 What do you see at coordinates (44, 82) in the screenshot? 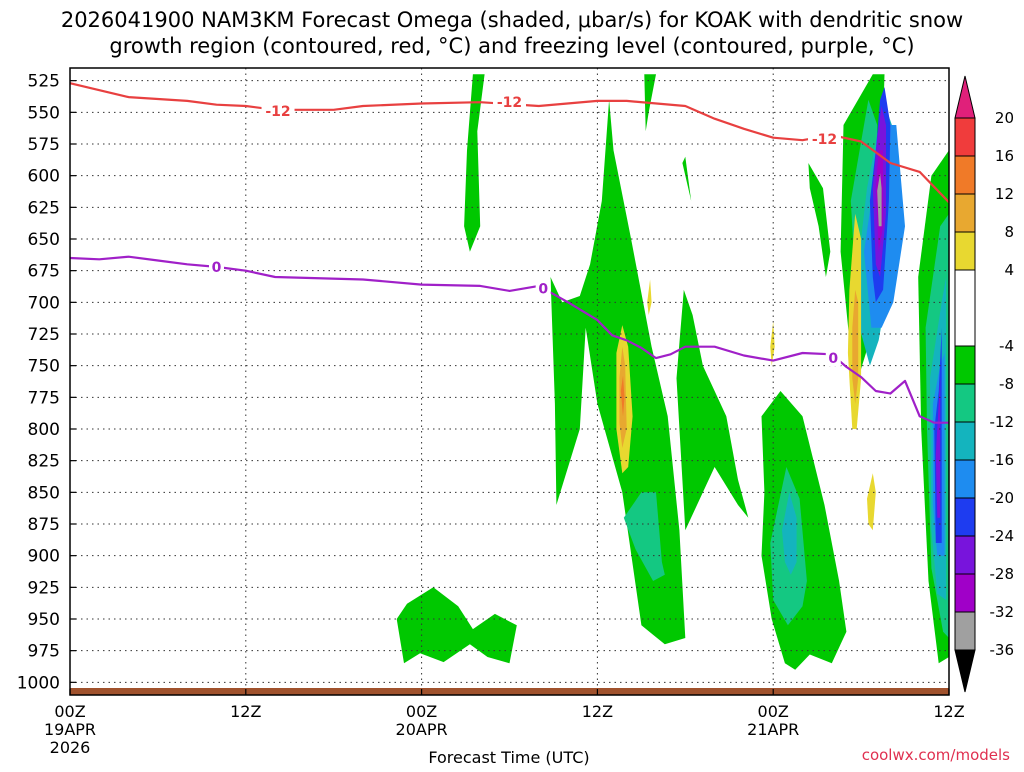
I see `y-tick-label-525: 525` at bounding box center [44, 82].